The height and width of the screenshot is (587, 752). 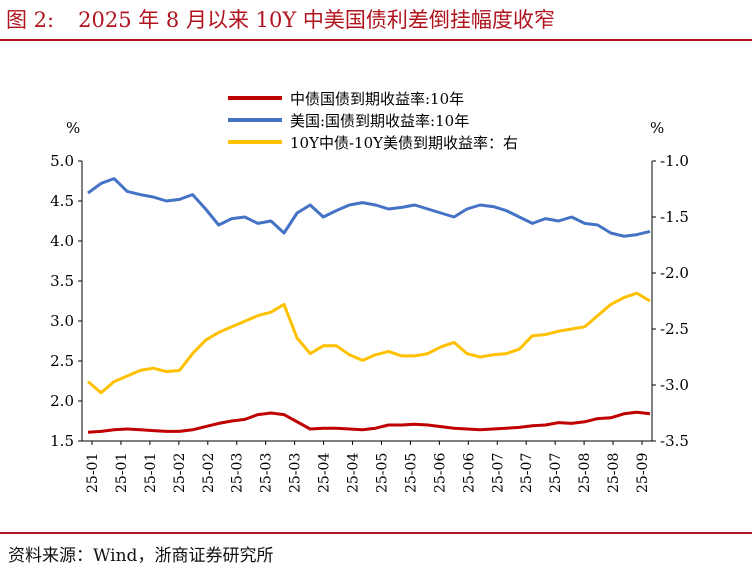 I want to click on legend-label-us: 美国:国债到期收益率:10年, so click(x=379, y=121).